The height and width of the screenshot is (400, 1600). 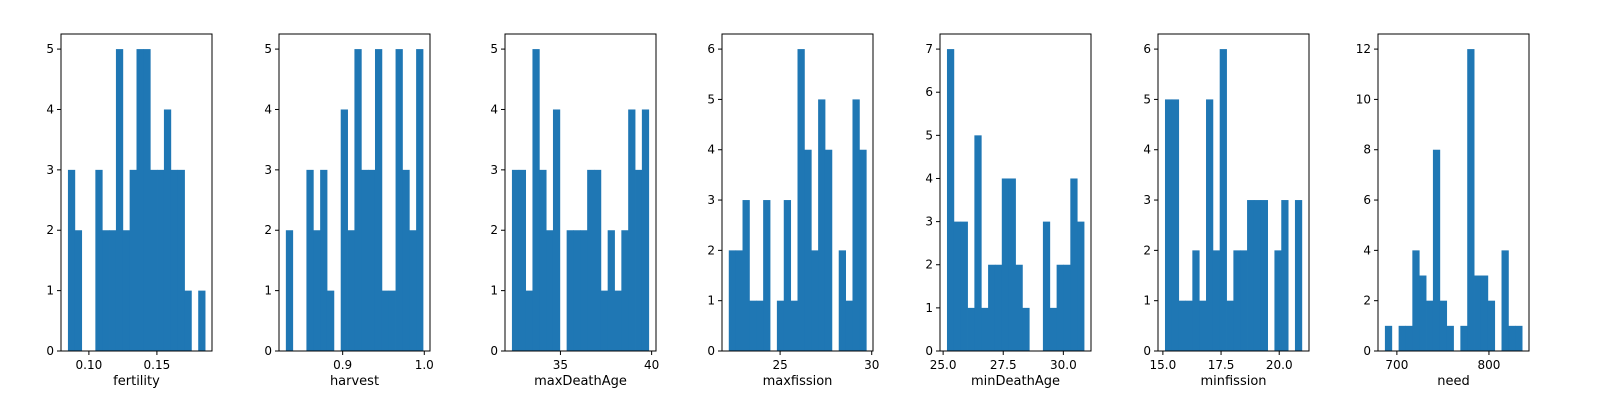 I want to click on histogram-panel-fertility: 0 1 2 3 4 5 0.10 0.15 fertility, so click(x=129, y=211).